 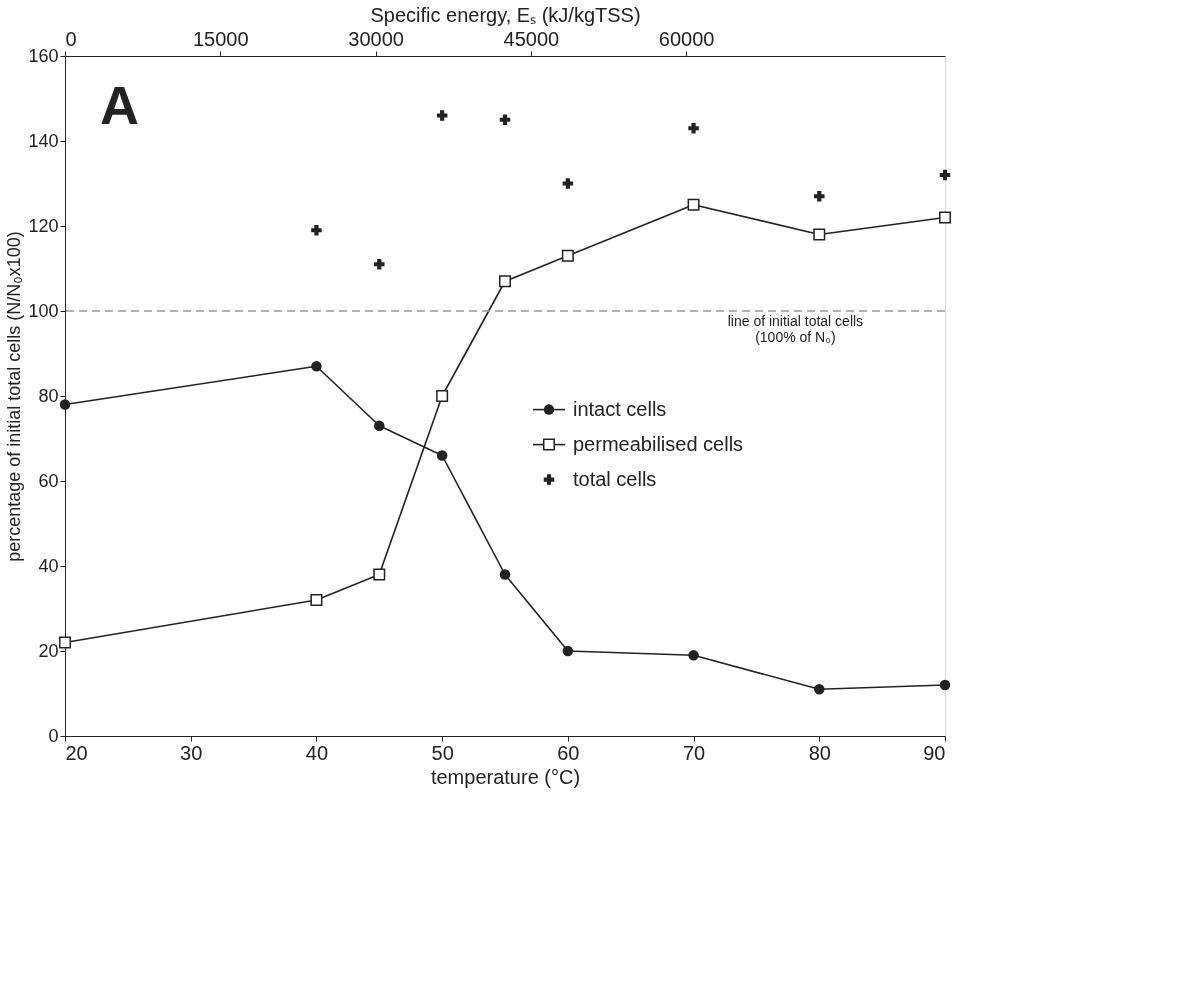 What do you see at coordinates (795, 329) in the screenshot?
I see `ref-line-label: line of initial total cells (100% of N₀)` at bounding box center [795, 329].